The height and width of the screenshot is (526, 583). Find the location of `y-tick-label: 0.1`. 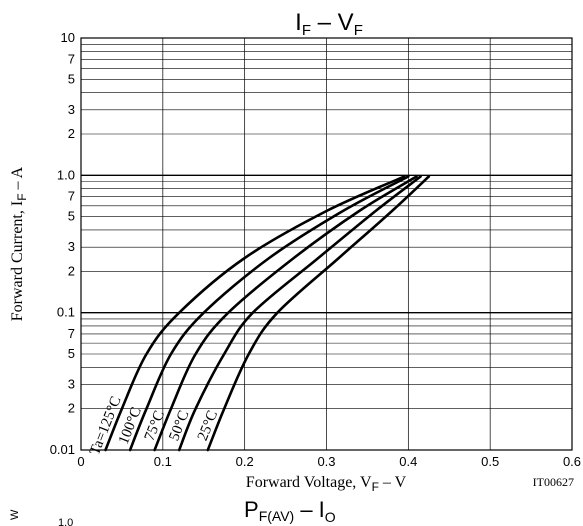

y-tick-label: 0.1 is located at coordinates (66, 312).